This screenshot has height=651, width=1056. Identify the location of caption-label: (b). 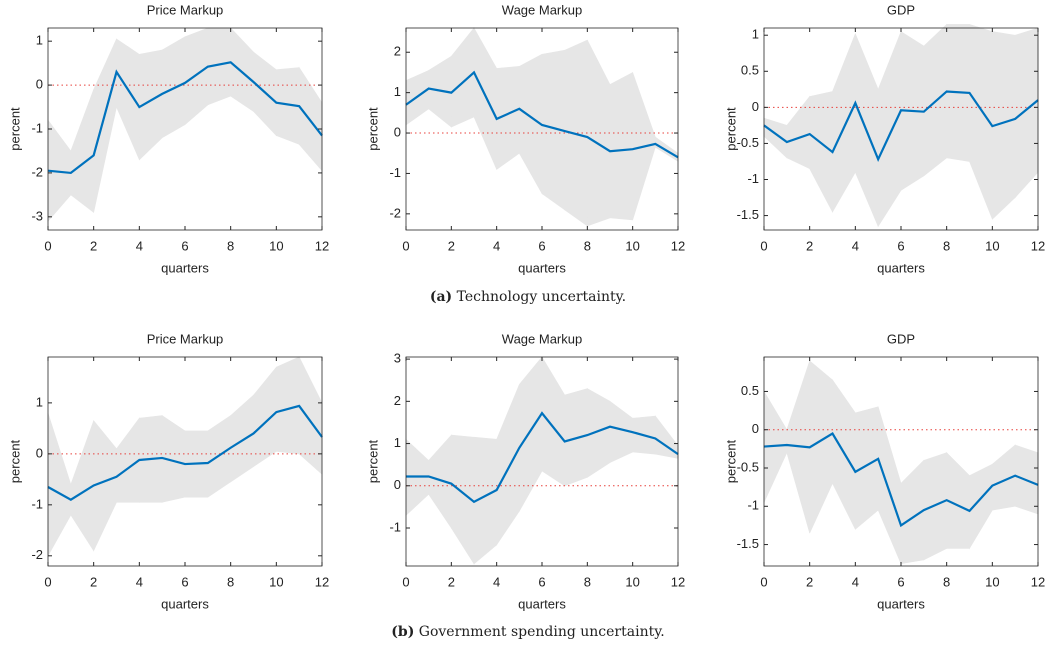
(402, 632).